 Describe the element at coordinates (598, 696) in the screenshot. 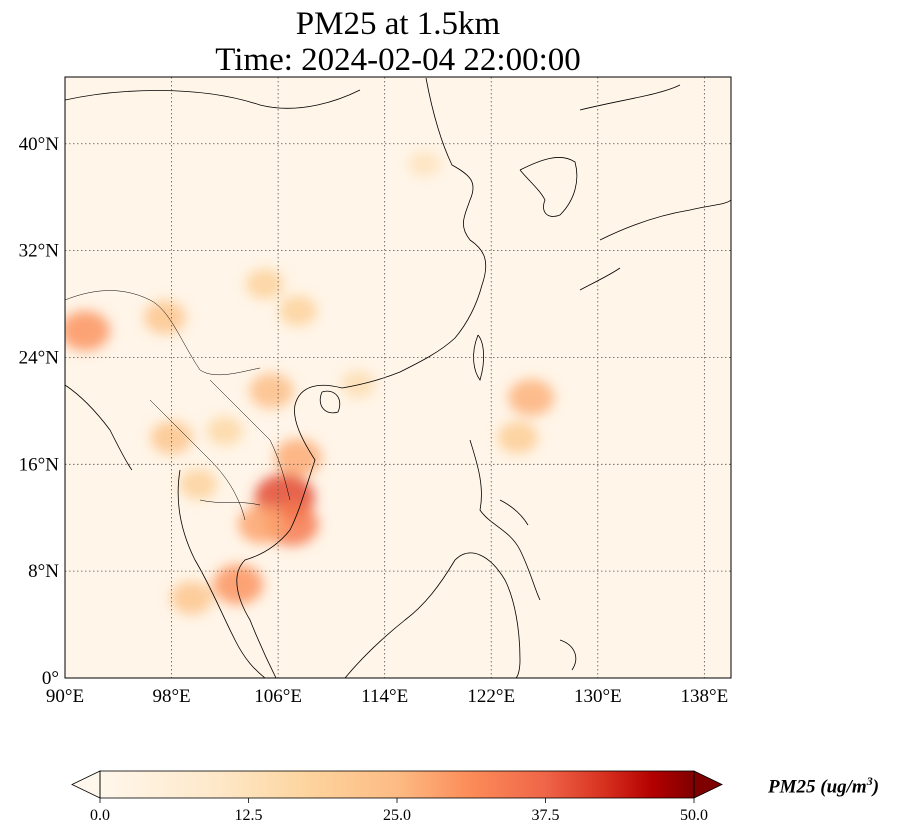

I see `x-tick-label: 130°E` at that location.